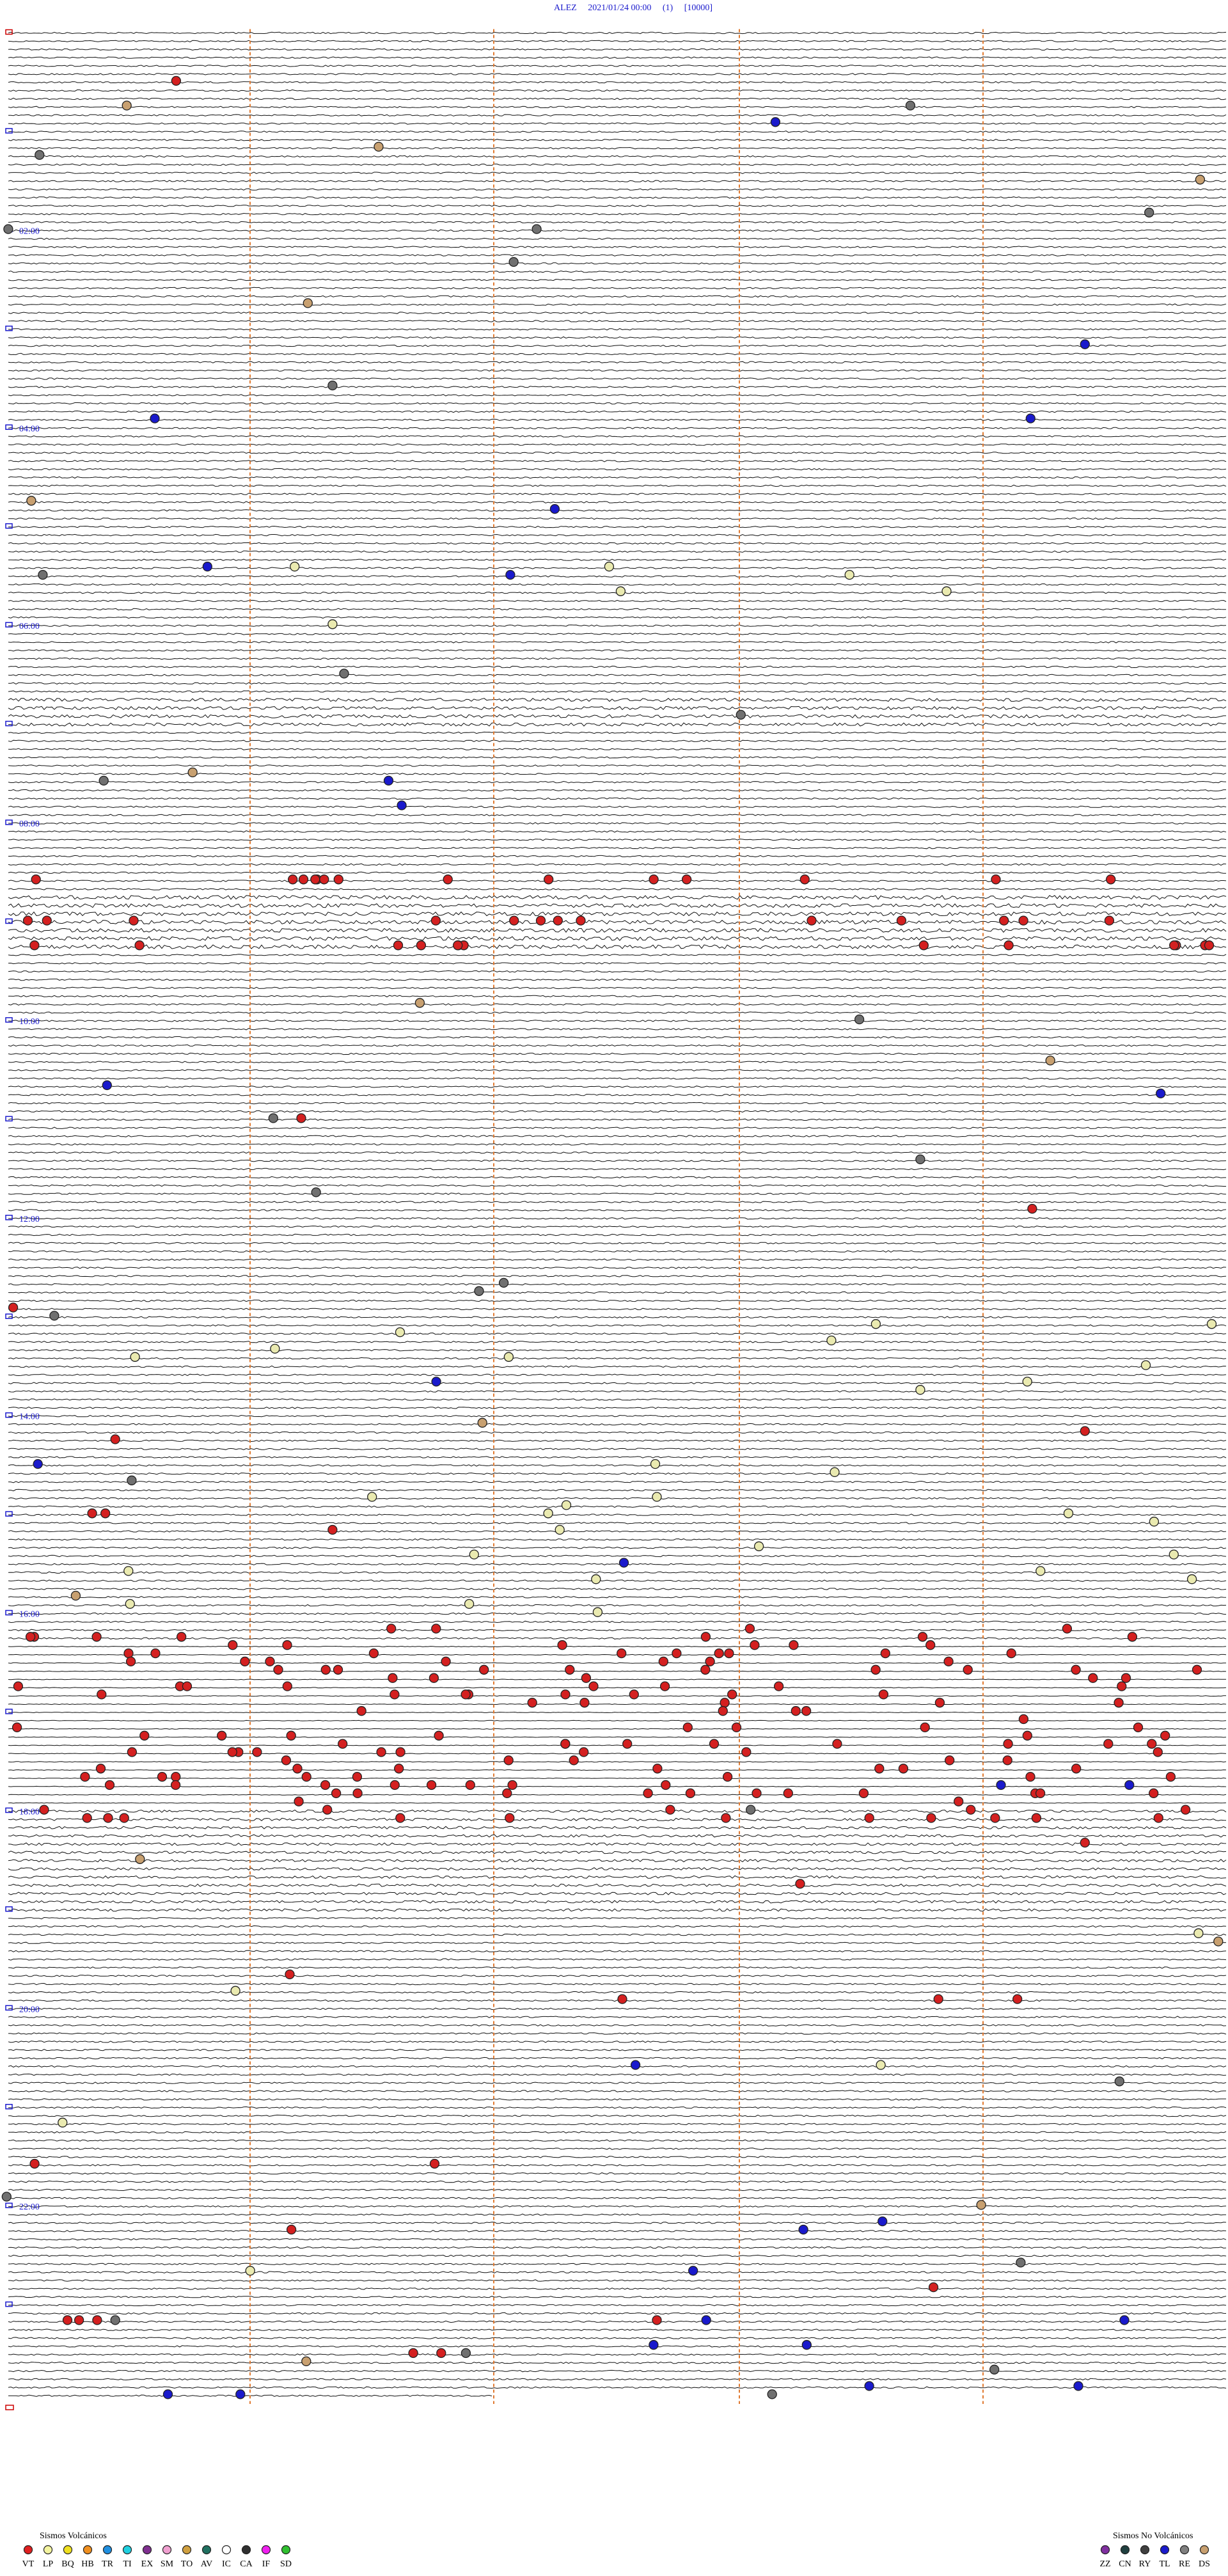 The width and height of the screenshot is (1228, 2576). What do you see at coordinates (29, 1022) in the screenshot?
I see `hour-label: 10:00` at bounding box center [29, 1022].